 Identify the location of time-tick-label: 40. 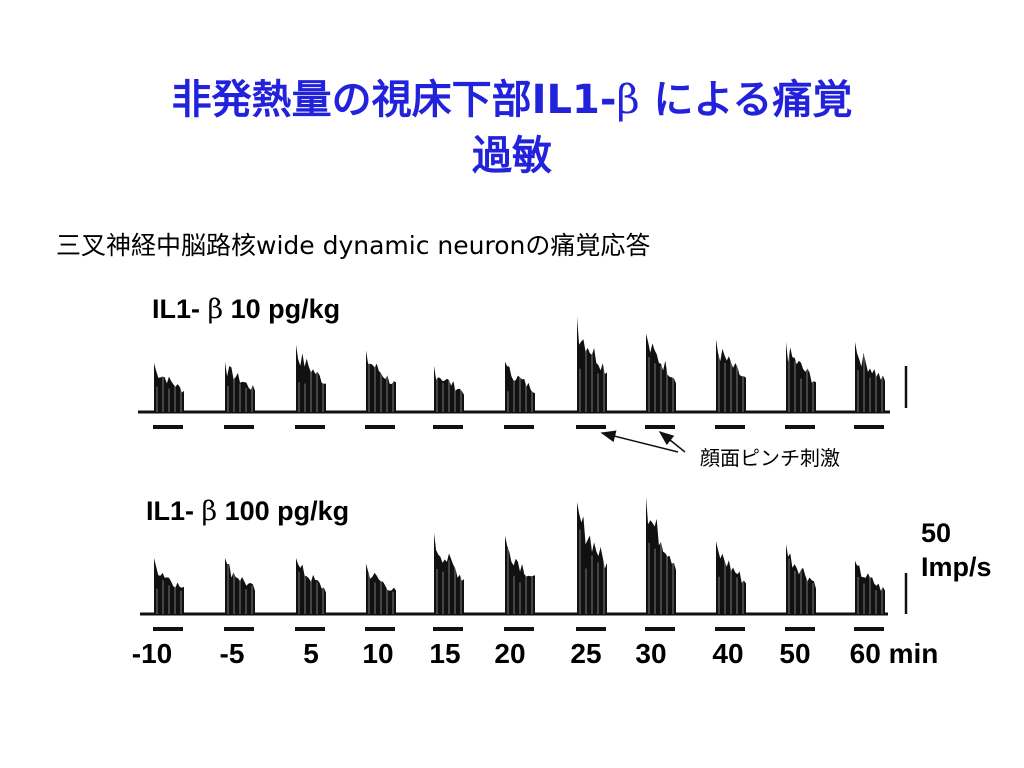
(728, 653).